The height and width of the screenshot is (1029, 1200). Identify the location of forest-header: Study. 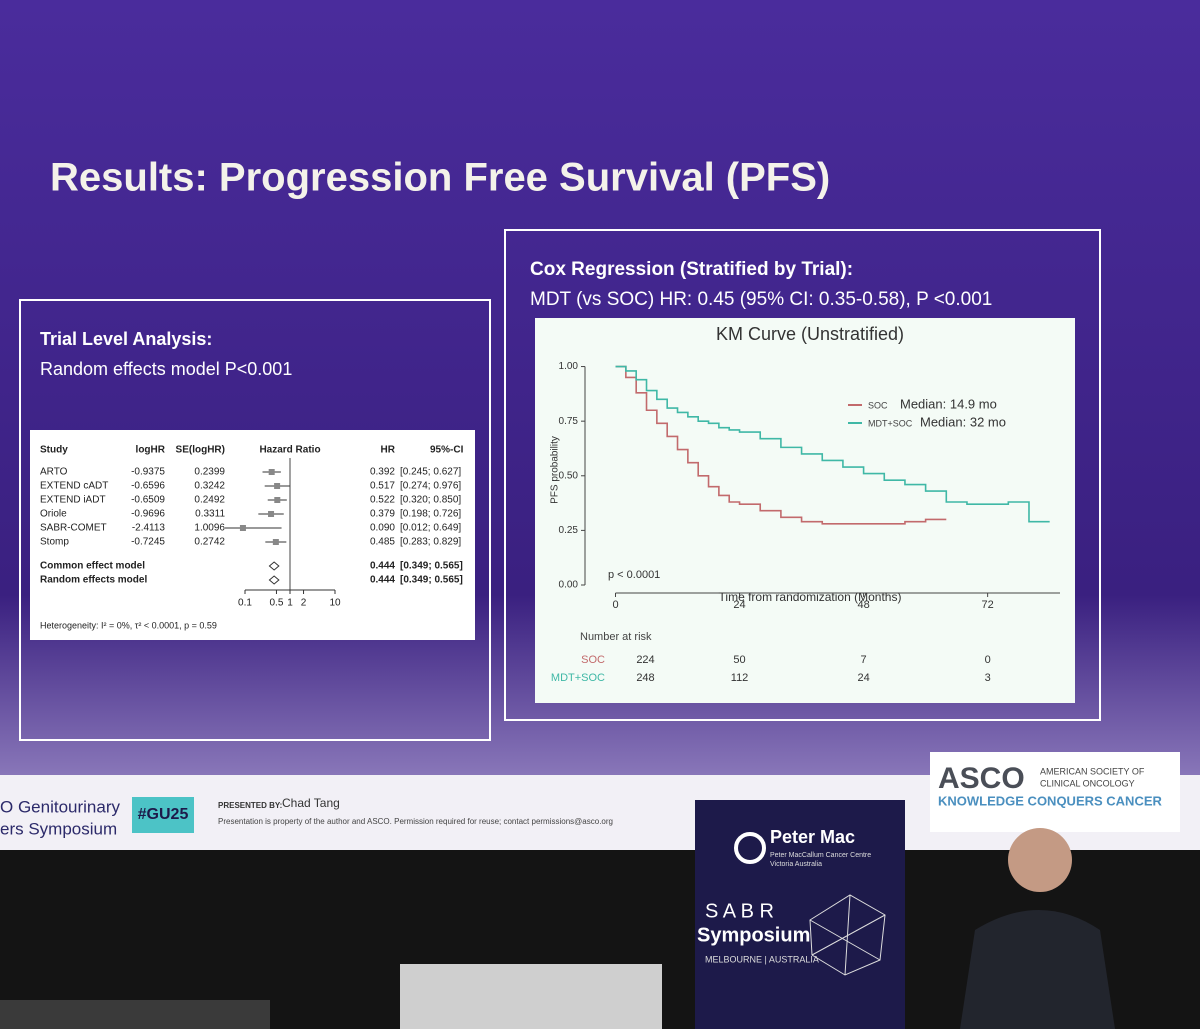
(54, 450).